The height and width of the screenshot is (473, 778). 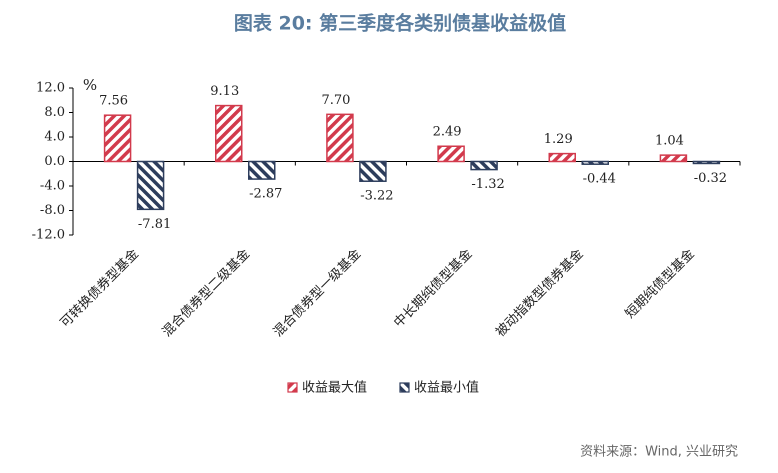 I want to click on y-tick-label: 4.0, so click(x=54, y=137).